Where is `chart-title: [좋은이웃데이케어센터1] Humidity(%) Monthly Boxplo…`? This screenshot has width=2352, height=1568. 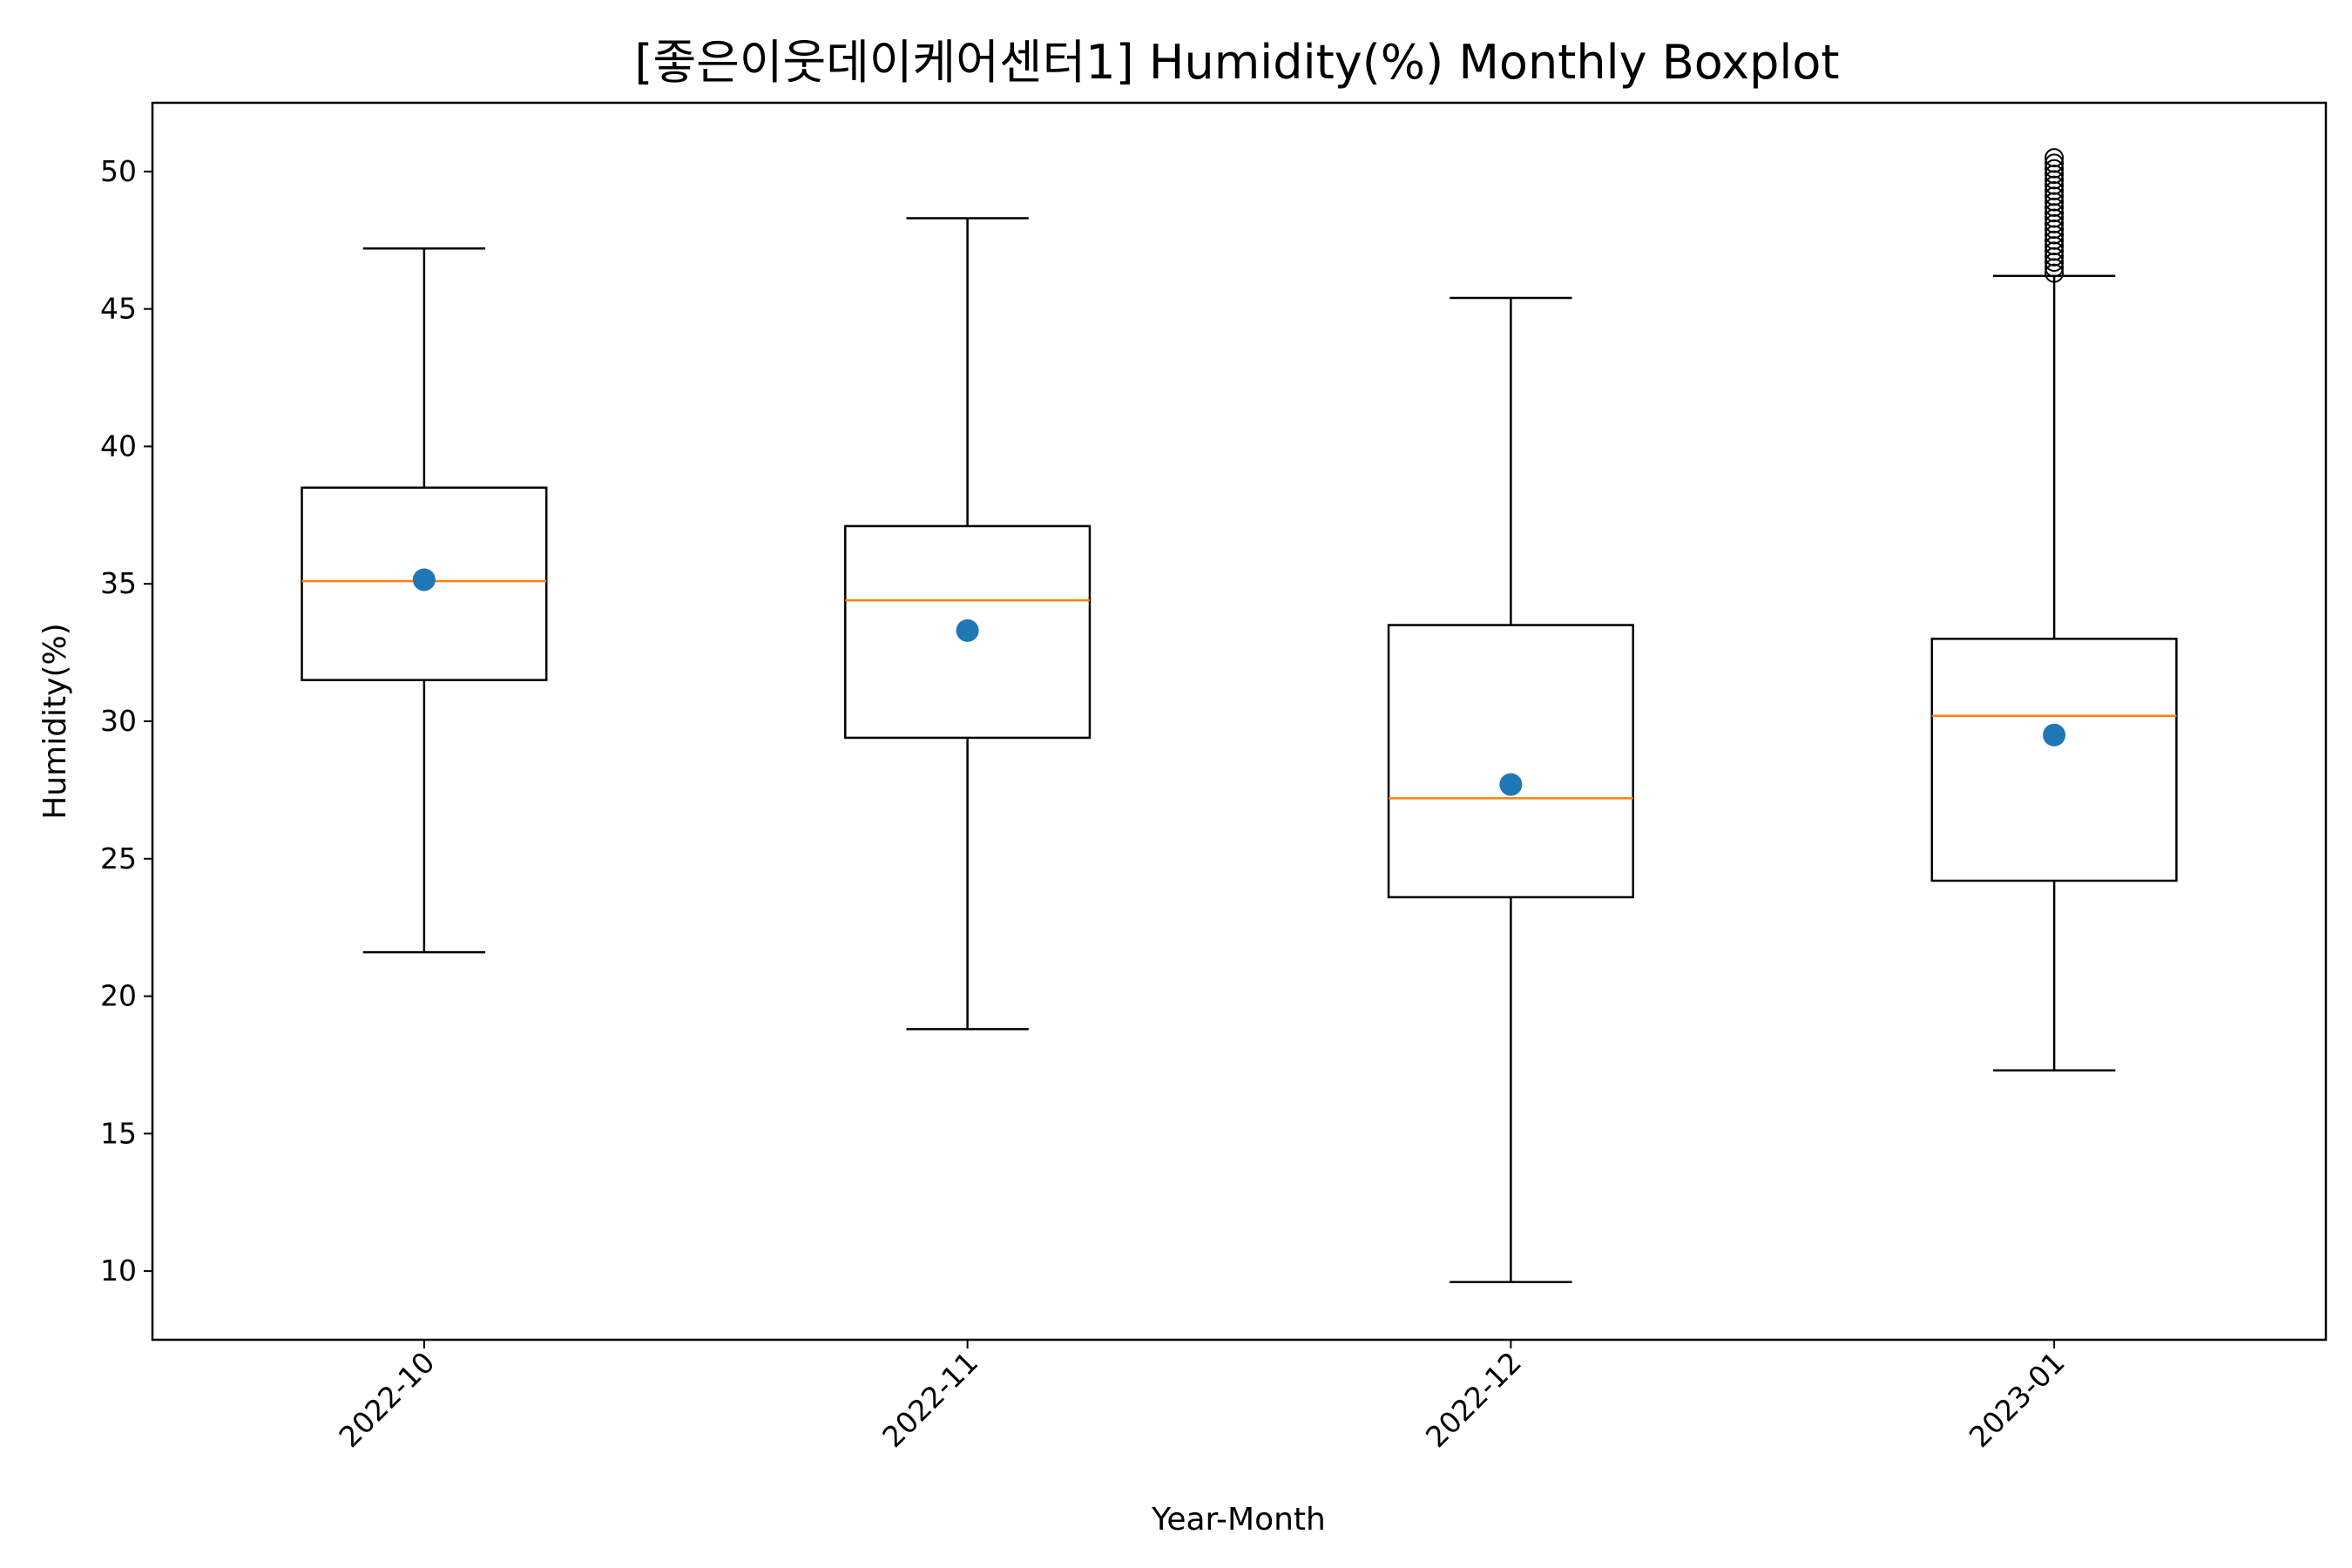 chart-title: [좋은이웃데이케어센터1] Humidity(%) Monthly Boxplo… is located at coordinates (1236, 62).